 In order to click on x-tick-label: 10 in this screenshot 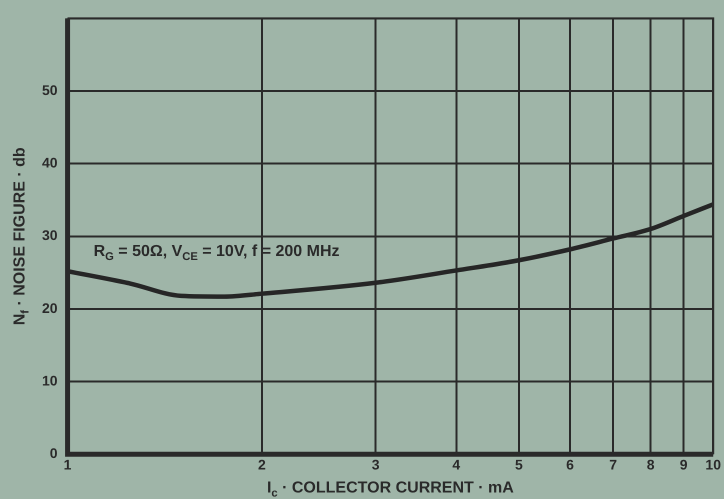, I will do `click(713, 464)`.